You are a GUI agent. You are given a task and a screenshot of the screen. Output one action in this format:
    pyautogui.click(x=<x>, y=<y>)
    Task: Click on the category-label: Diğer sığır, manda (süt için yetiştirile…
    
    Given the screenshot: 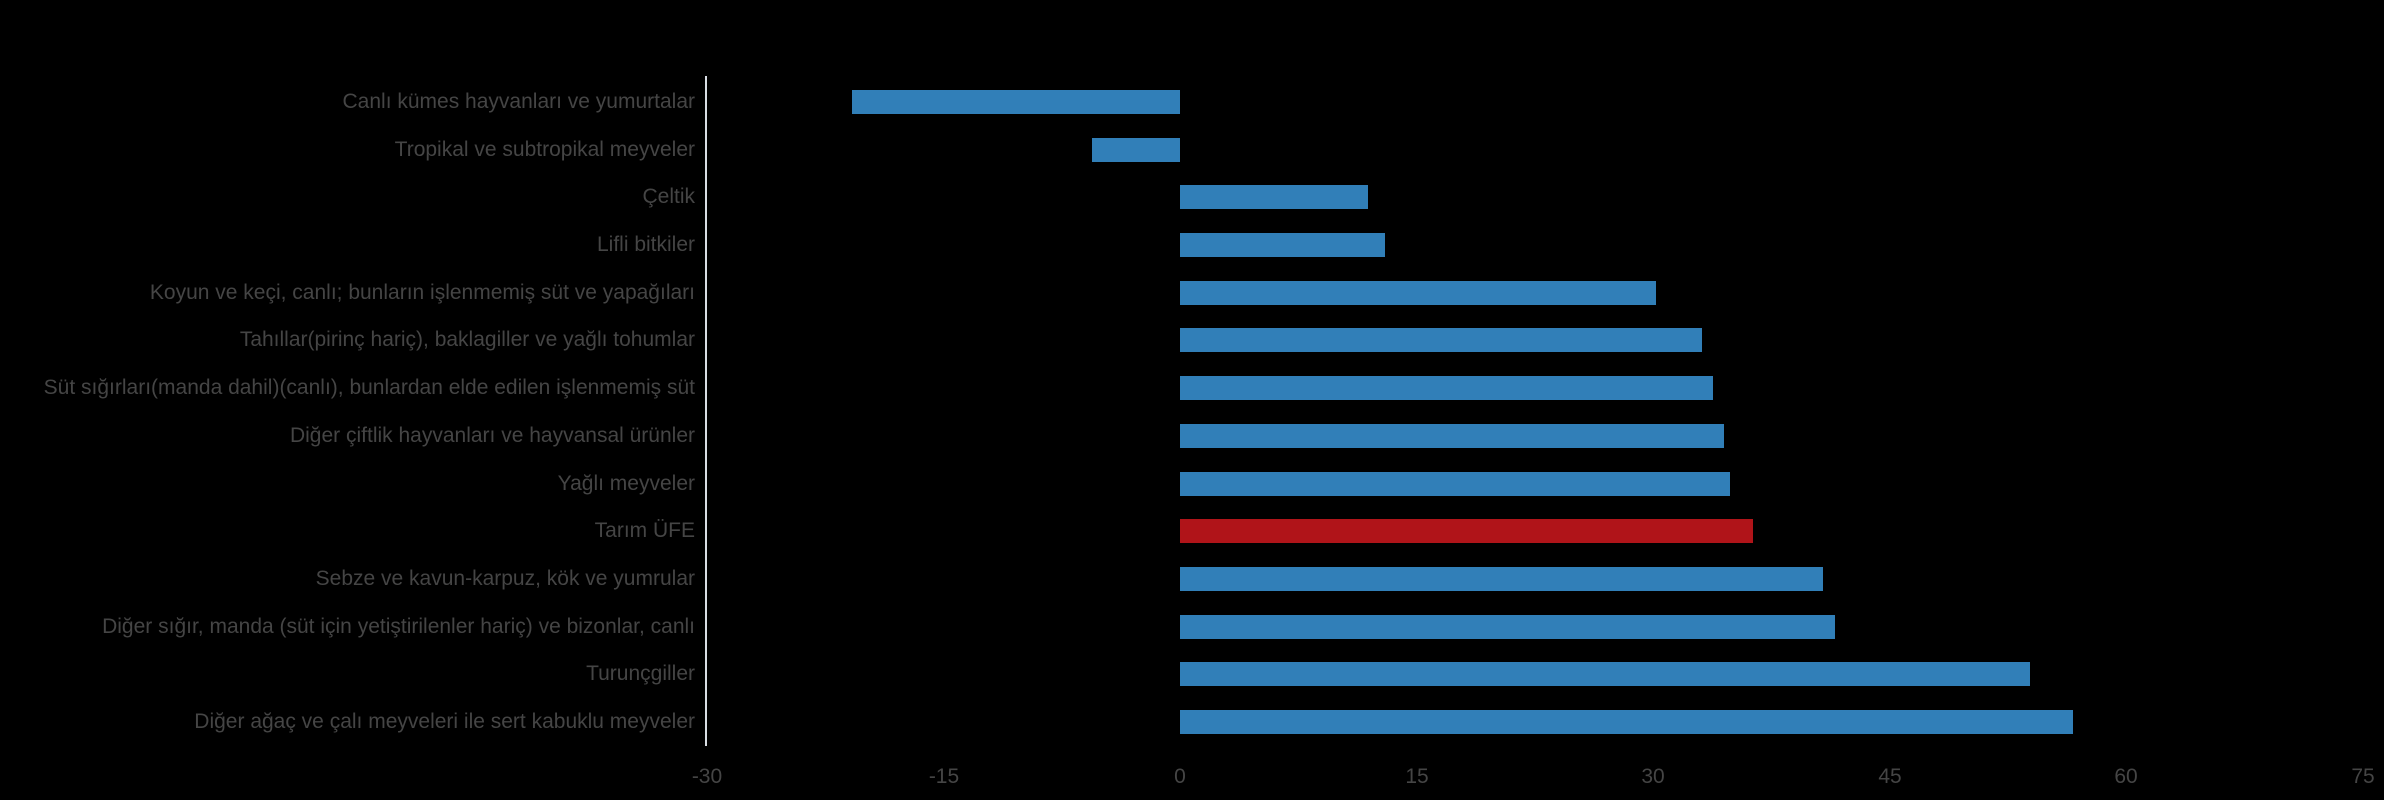 What is the action you would take?
    pyautogui.click(x=398, y=626)
    